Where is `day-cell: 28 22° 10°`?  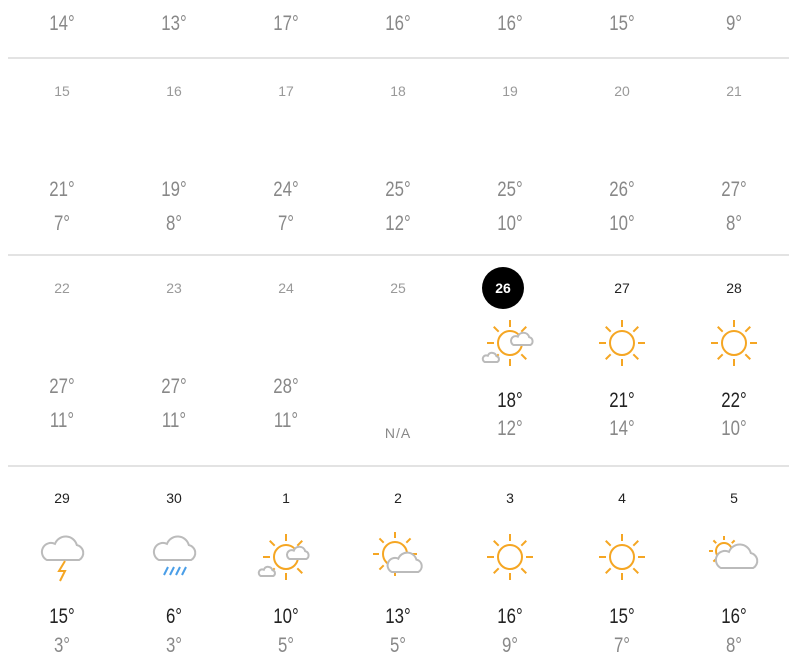 day-cell: 28 22° 10° is located at coordinates (734, 353).